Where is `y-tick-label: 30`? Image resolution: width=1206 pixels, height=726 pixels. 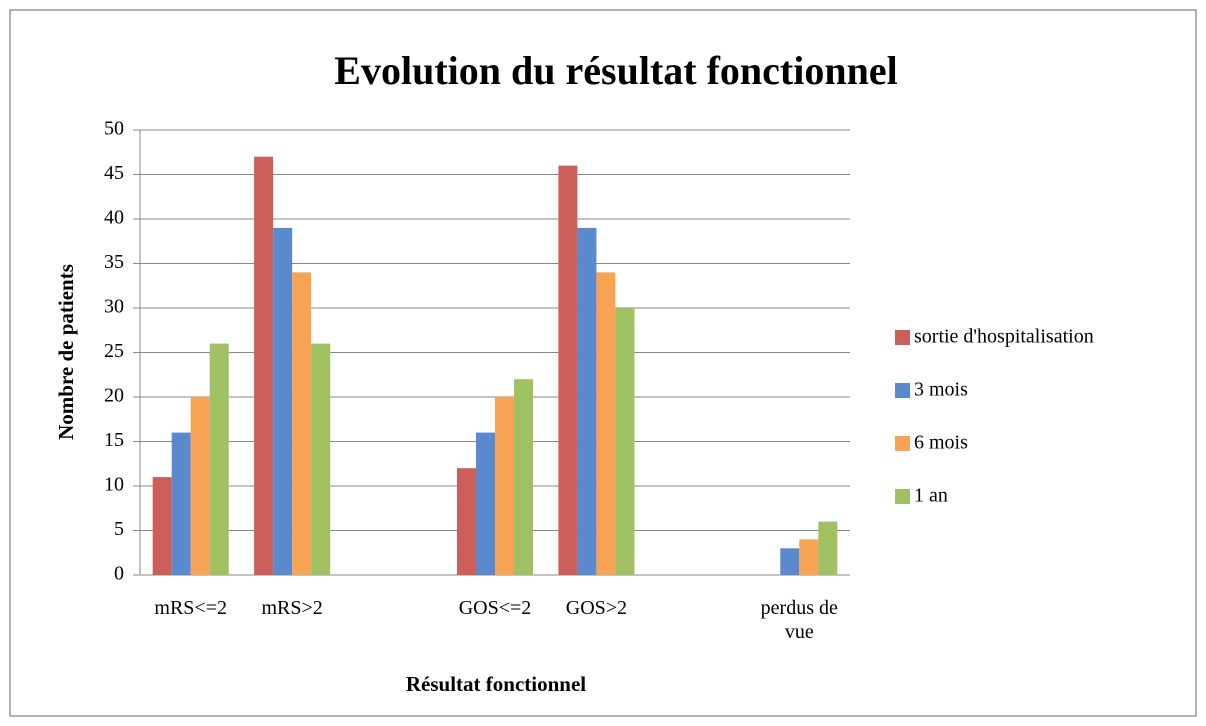
y-tick-label: 30 is located at coordinates (114, 307).